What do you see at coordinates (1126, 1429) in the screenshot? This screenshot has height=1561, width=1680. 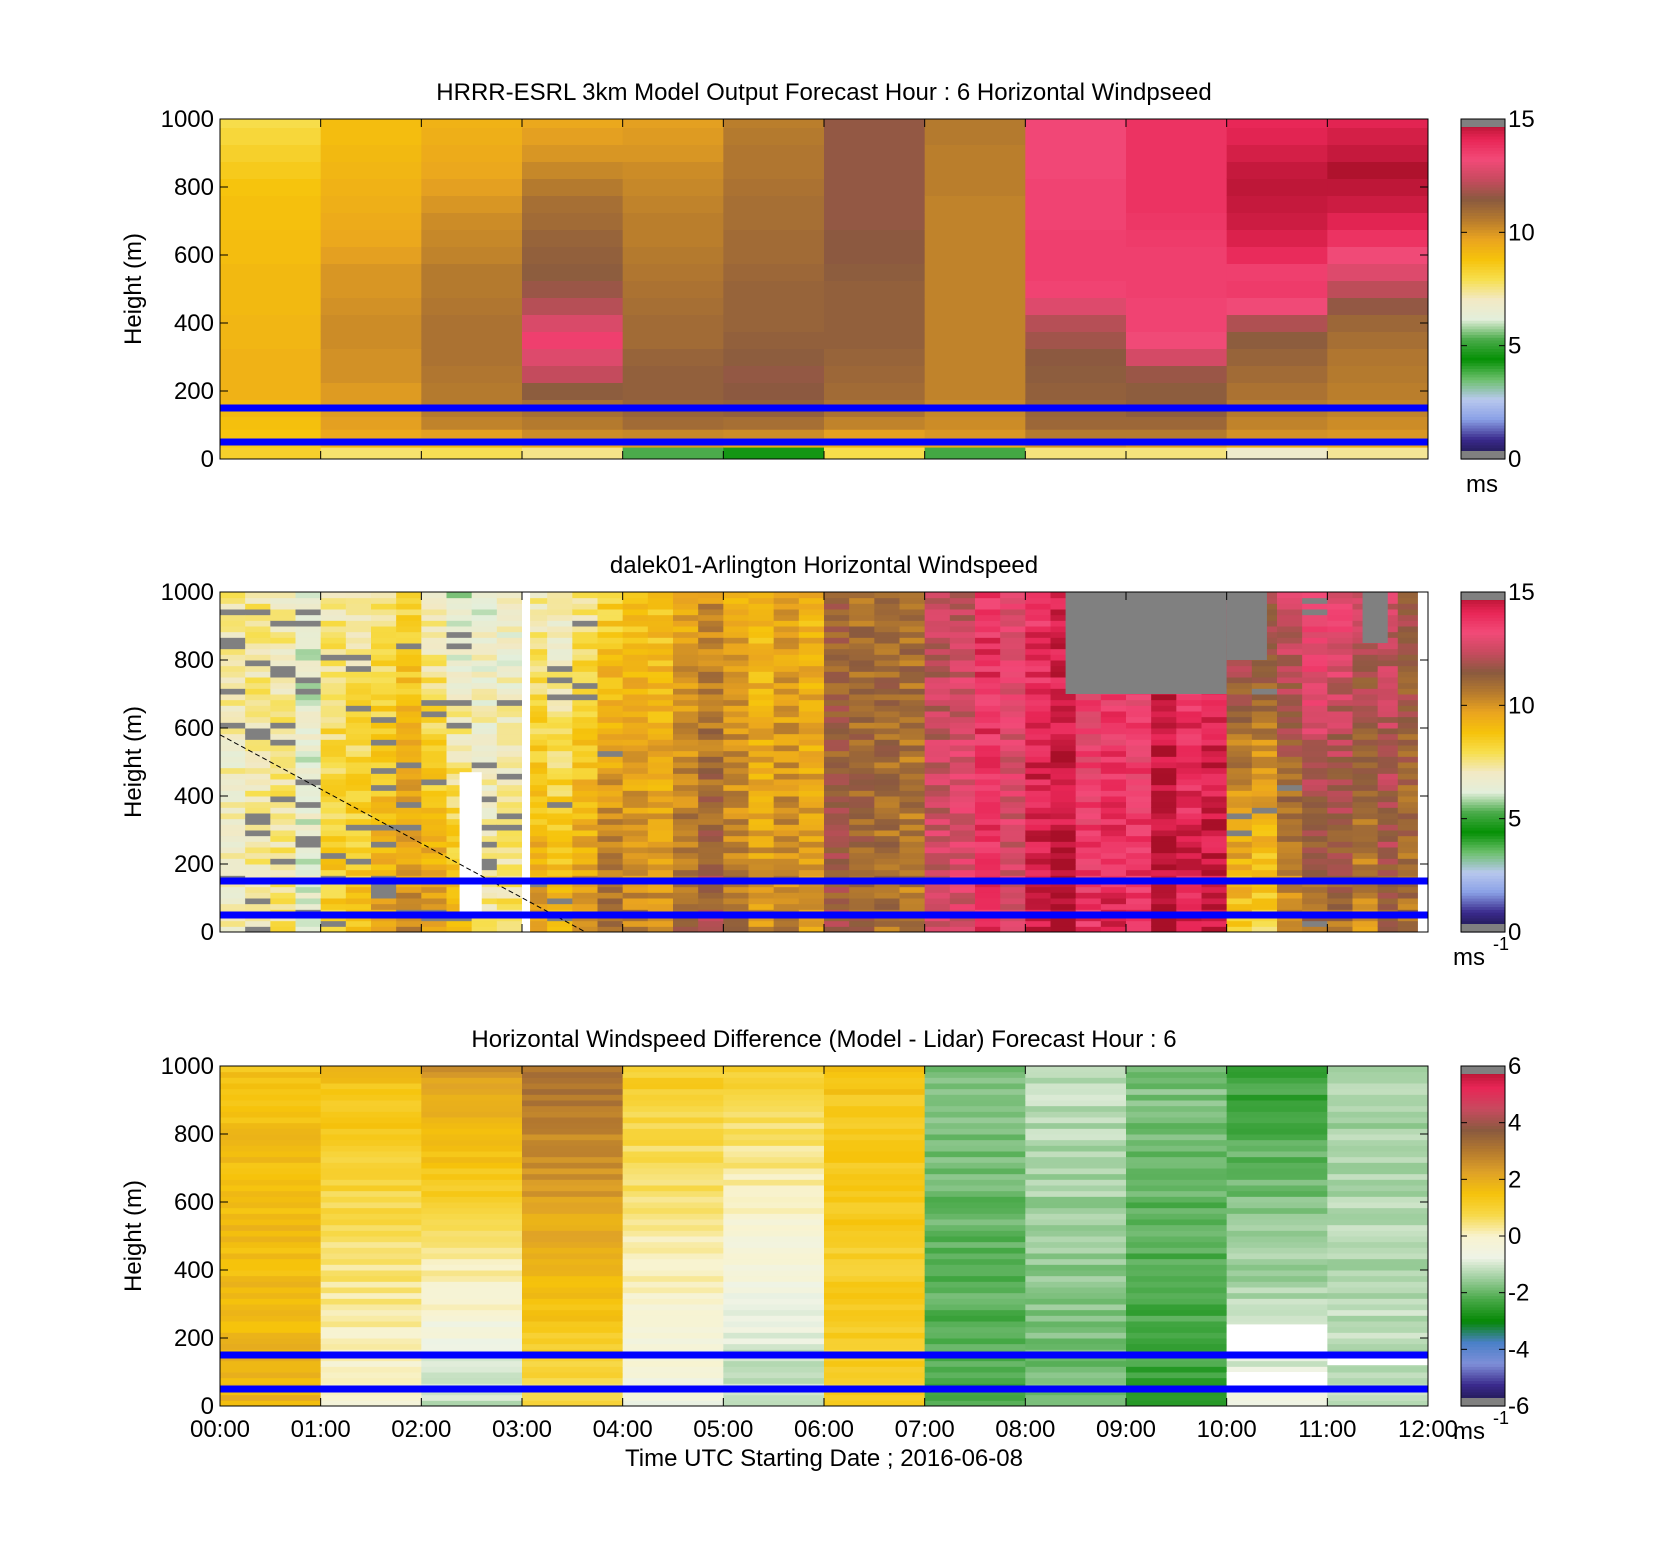 I see `x-tick-label: 09:00` at bounding box center [1126, 1429].